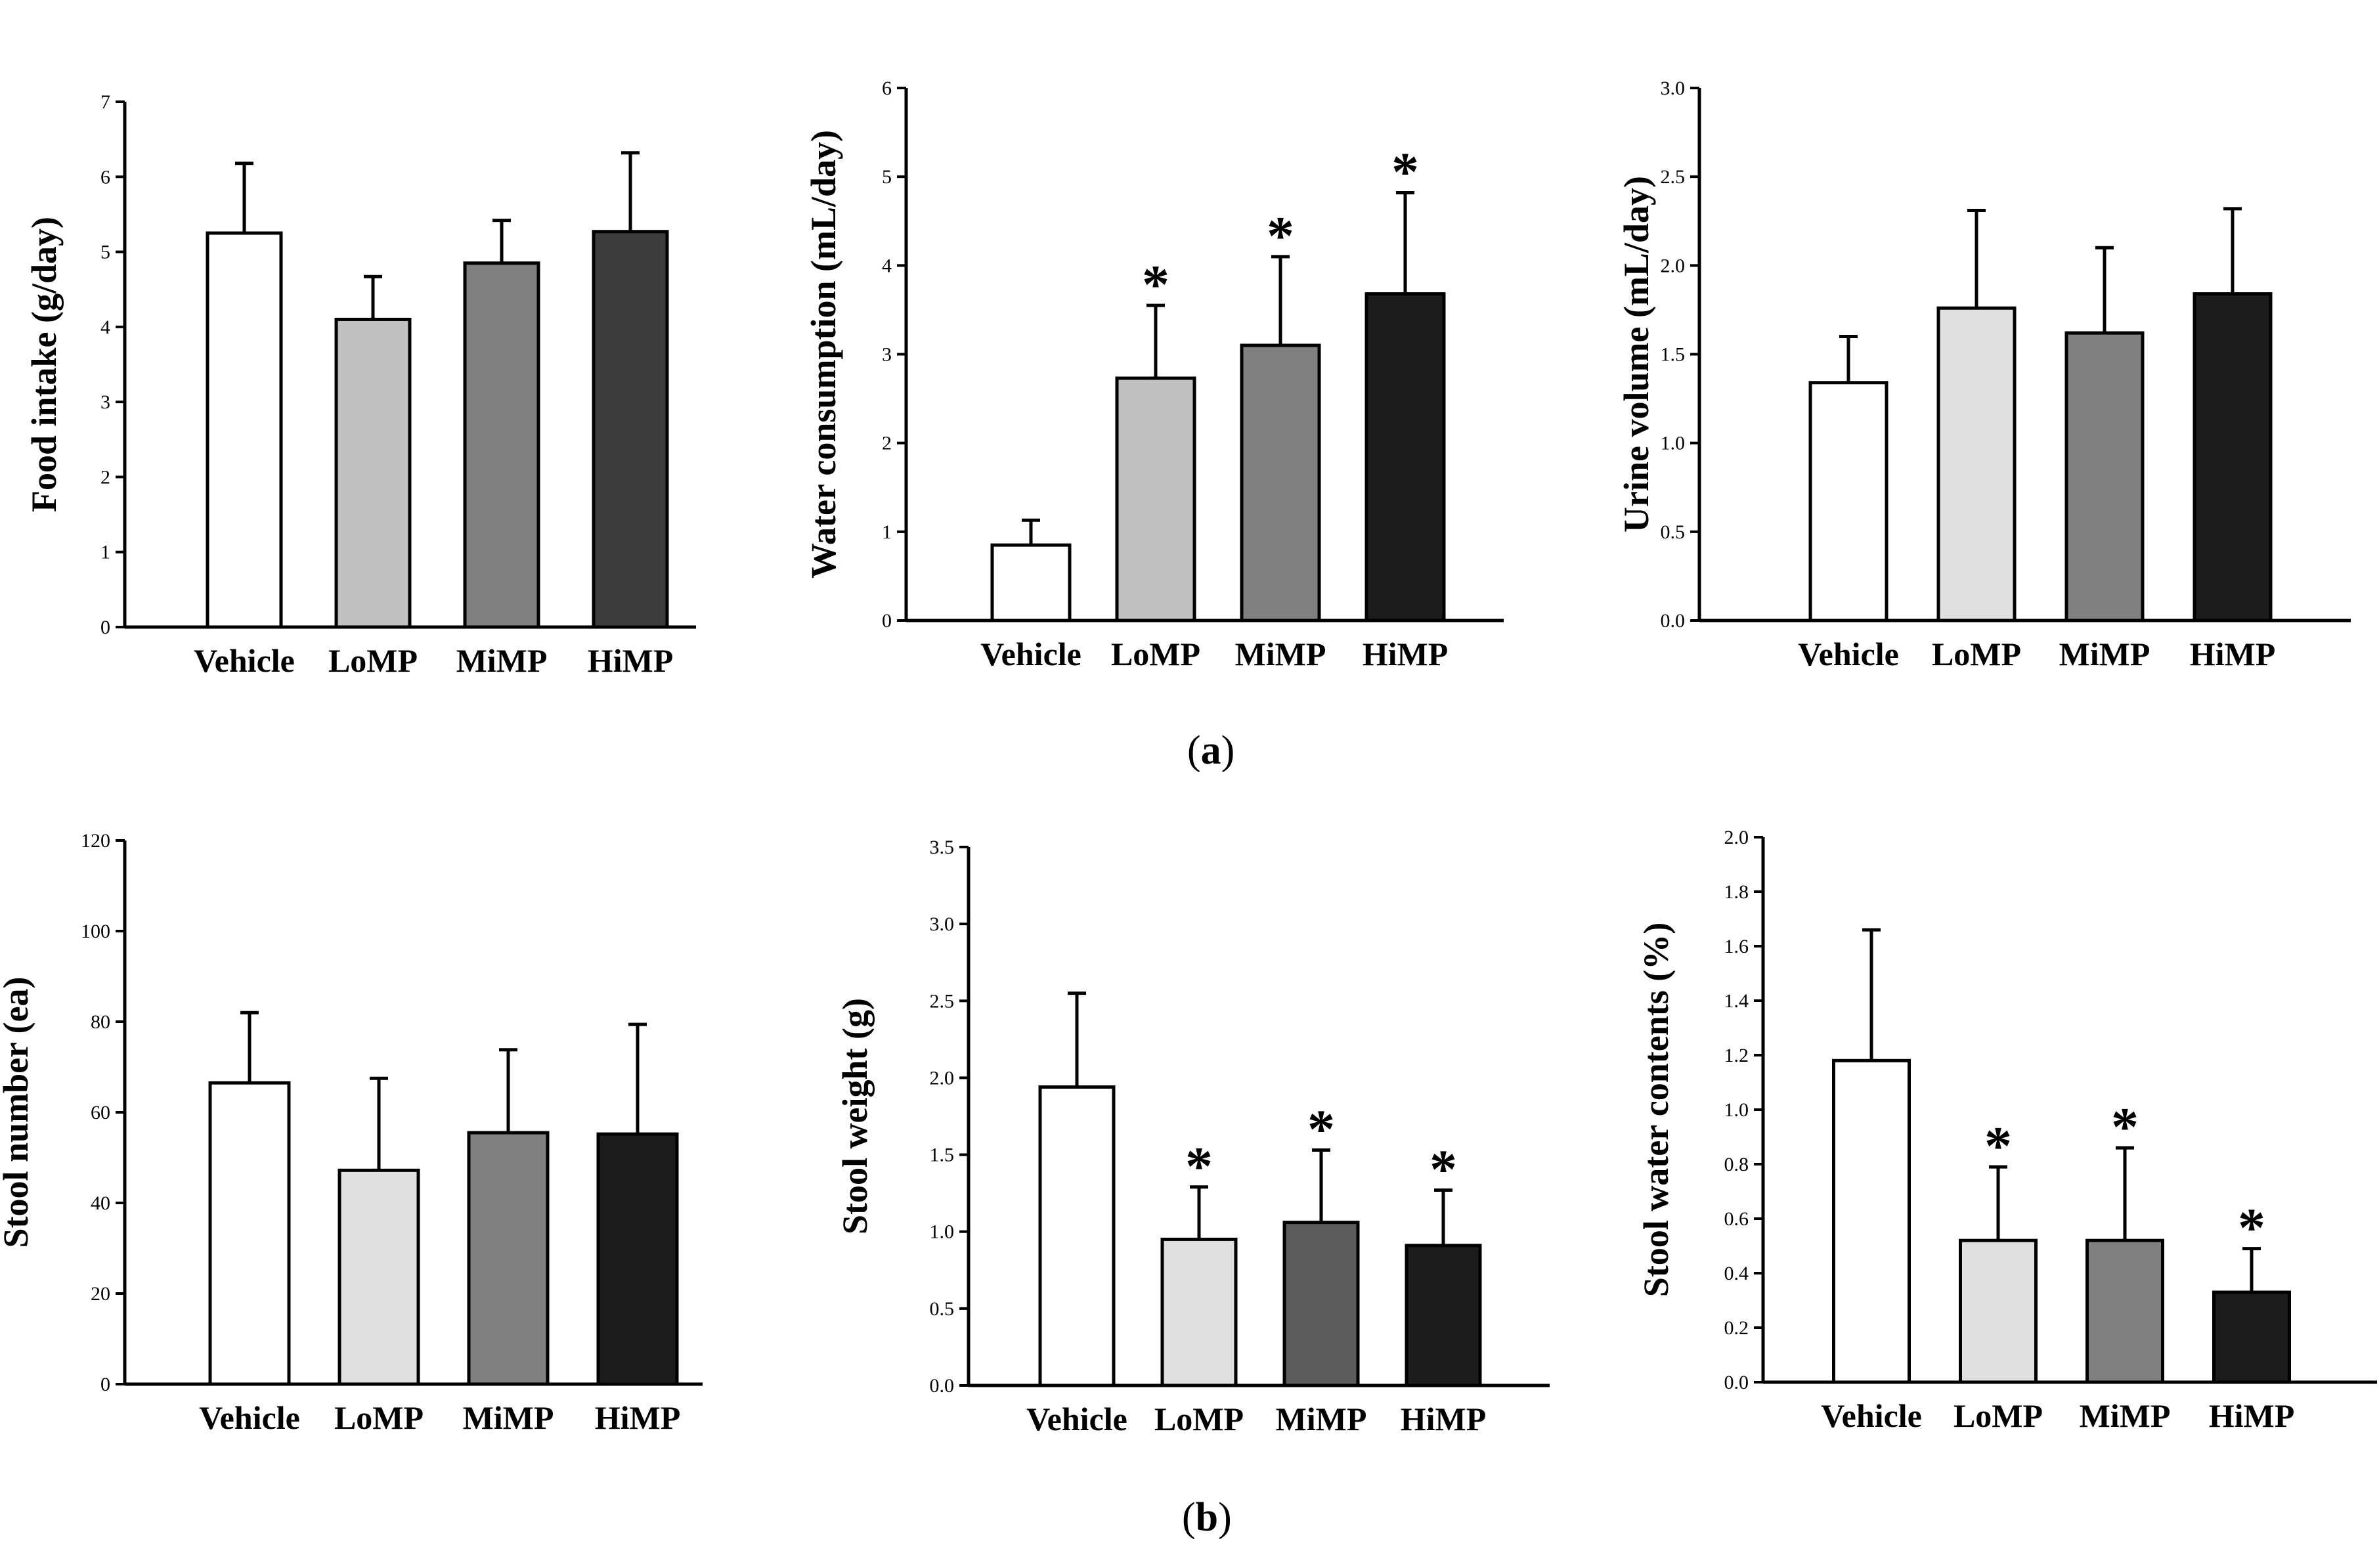 The image size is (2379, 1568). I want to click on y-tick-label: 3.5, so click(943, 847).